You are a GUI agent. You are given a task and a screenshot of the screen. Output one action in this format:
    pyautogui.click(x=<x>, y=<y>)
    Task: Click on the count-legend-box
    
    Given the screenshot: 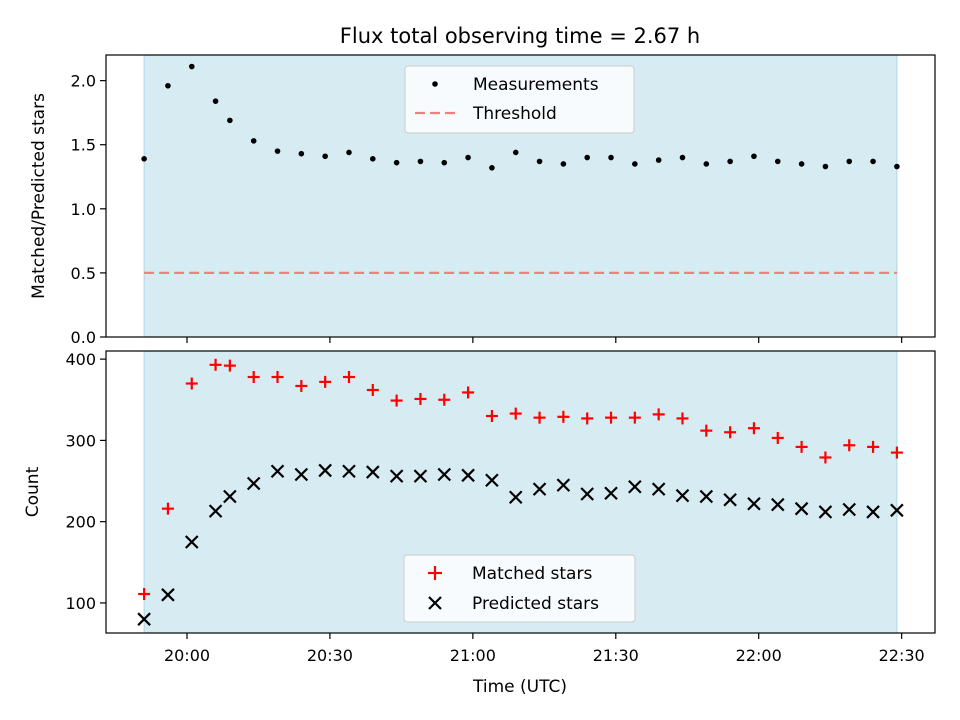 What is the action you would take?
    pyautogui.click(x=519, y=588)
    